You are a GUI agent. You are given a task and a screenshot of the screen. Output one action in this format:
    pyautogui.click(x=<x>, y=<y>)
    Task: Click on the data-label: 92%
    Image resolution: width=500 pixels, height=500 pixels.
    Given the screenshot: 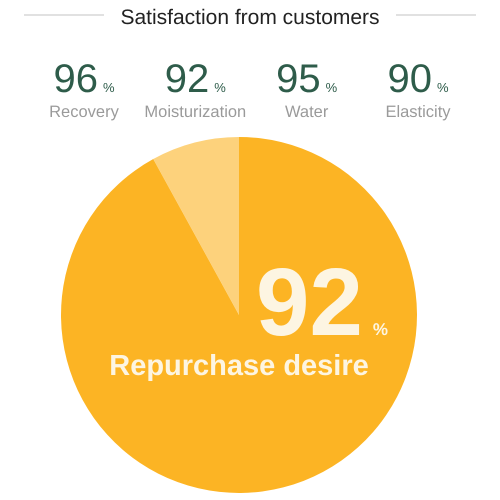 What is the action you would take?
    pyautogui.click(x=195, y=79)
    